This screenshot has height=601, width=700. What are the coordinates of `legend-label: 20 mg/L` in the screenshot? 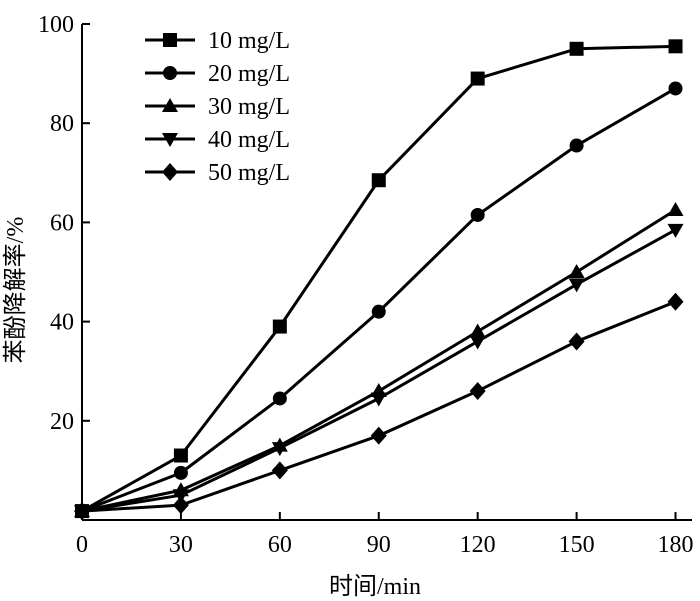 It's located at (249, 74).